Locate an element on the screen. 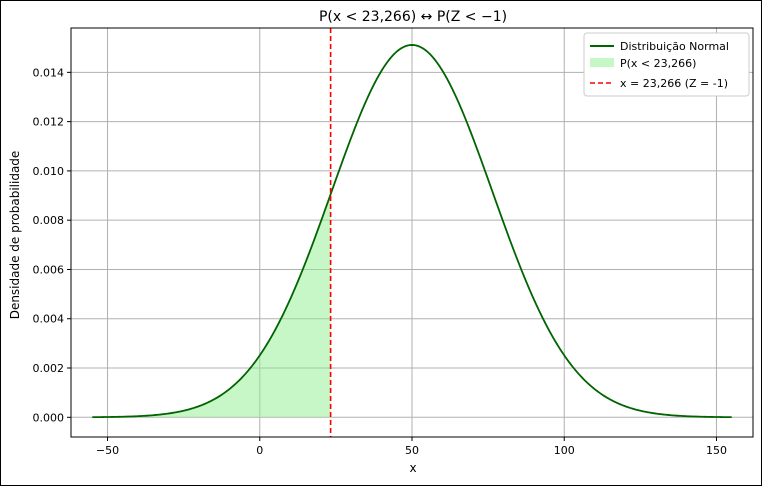 This screenshot has height=486, width=762. legend-box is located at coordinates (666, 64).